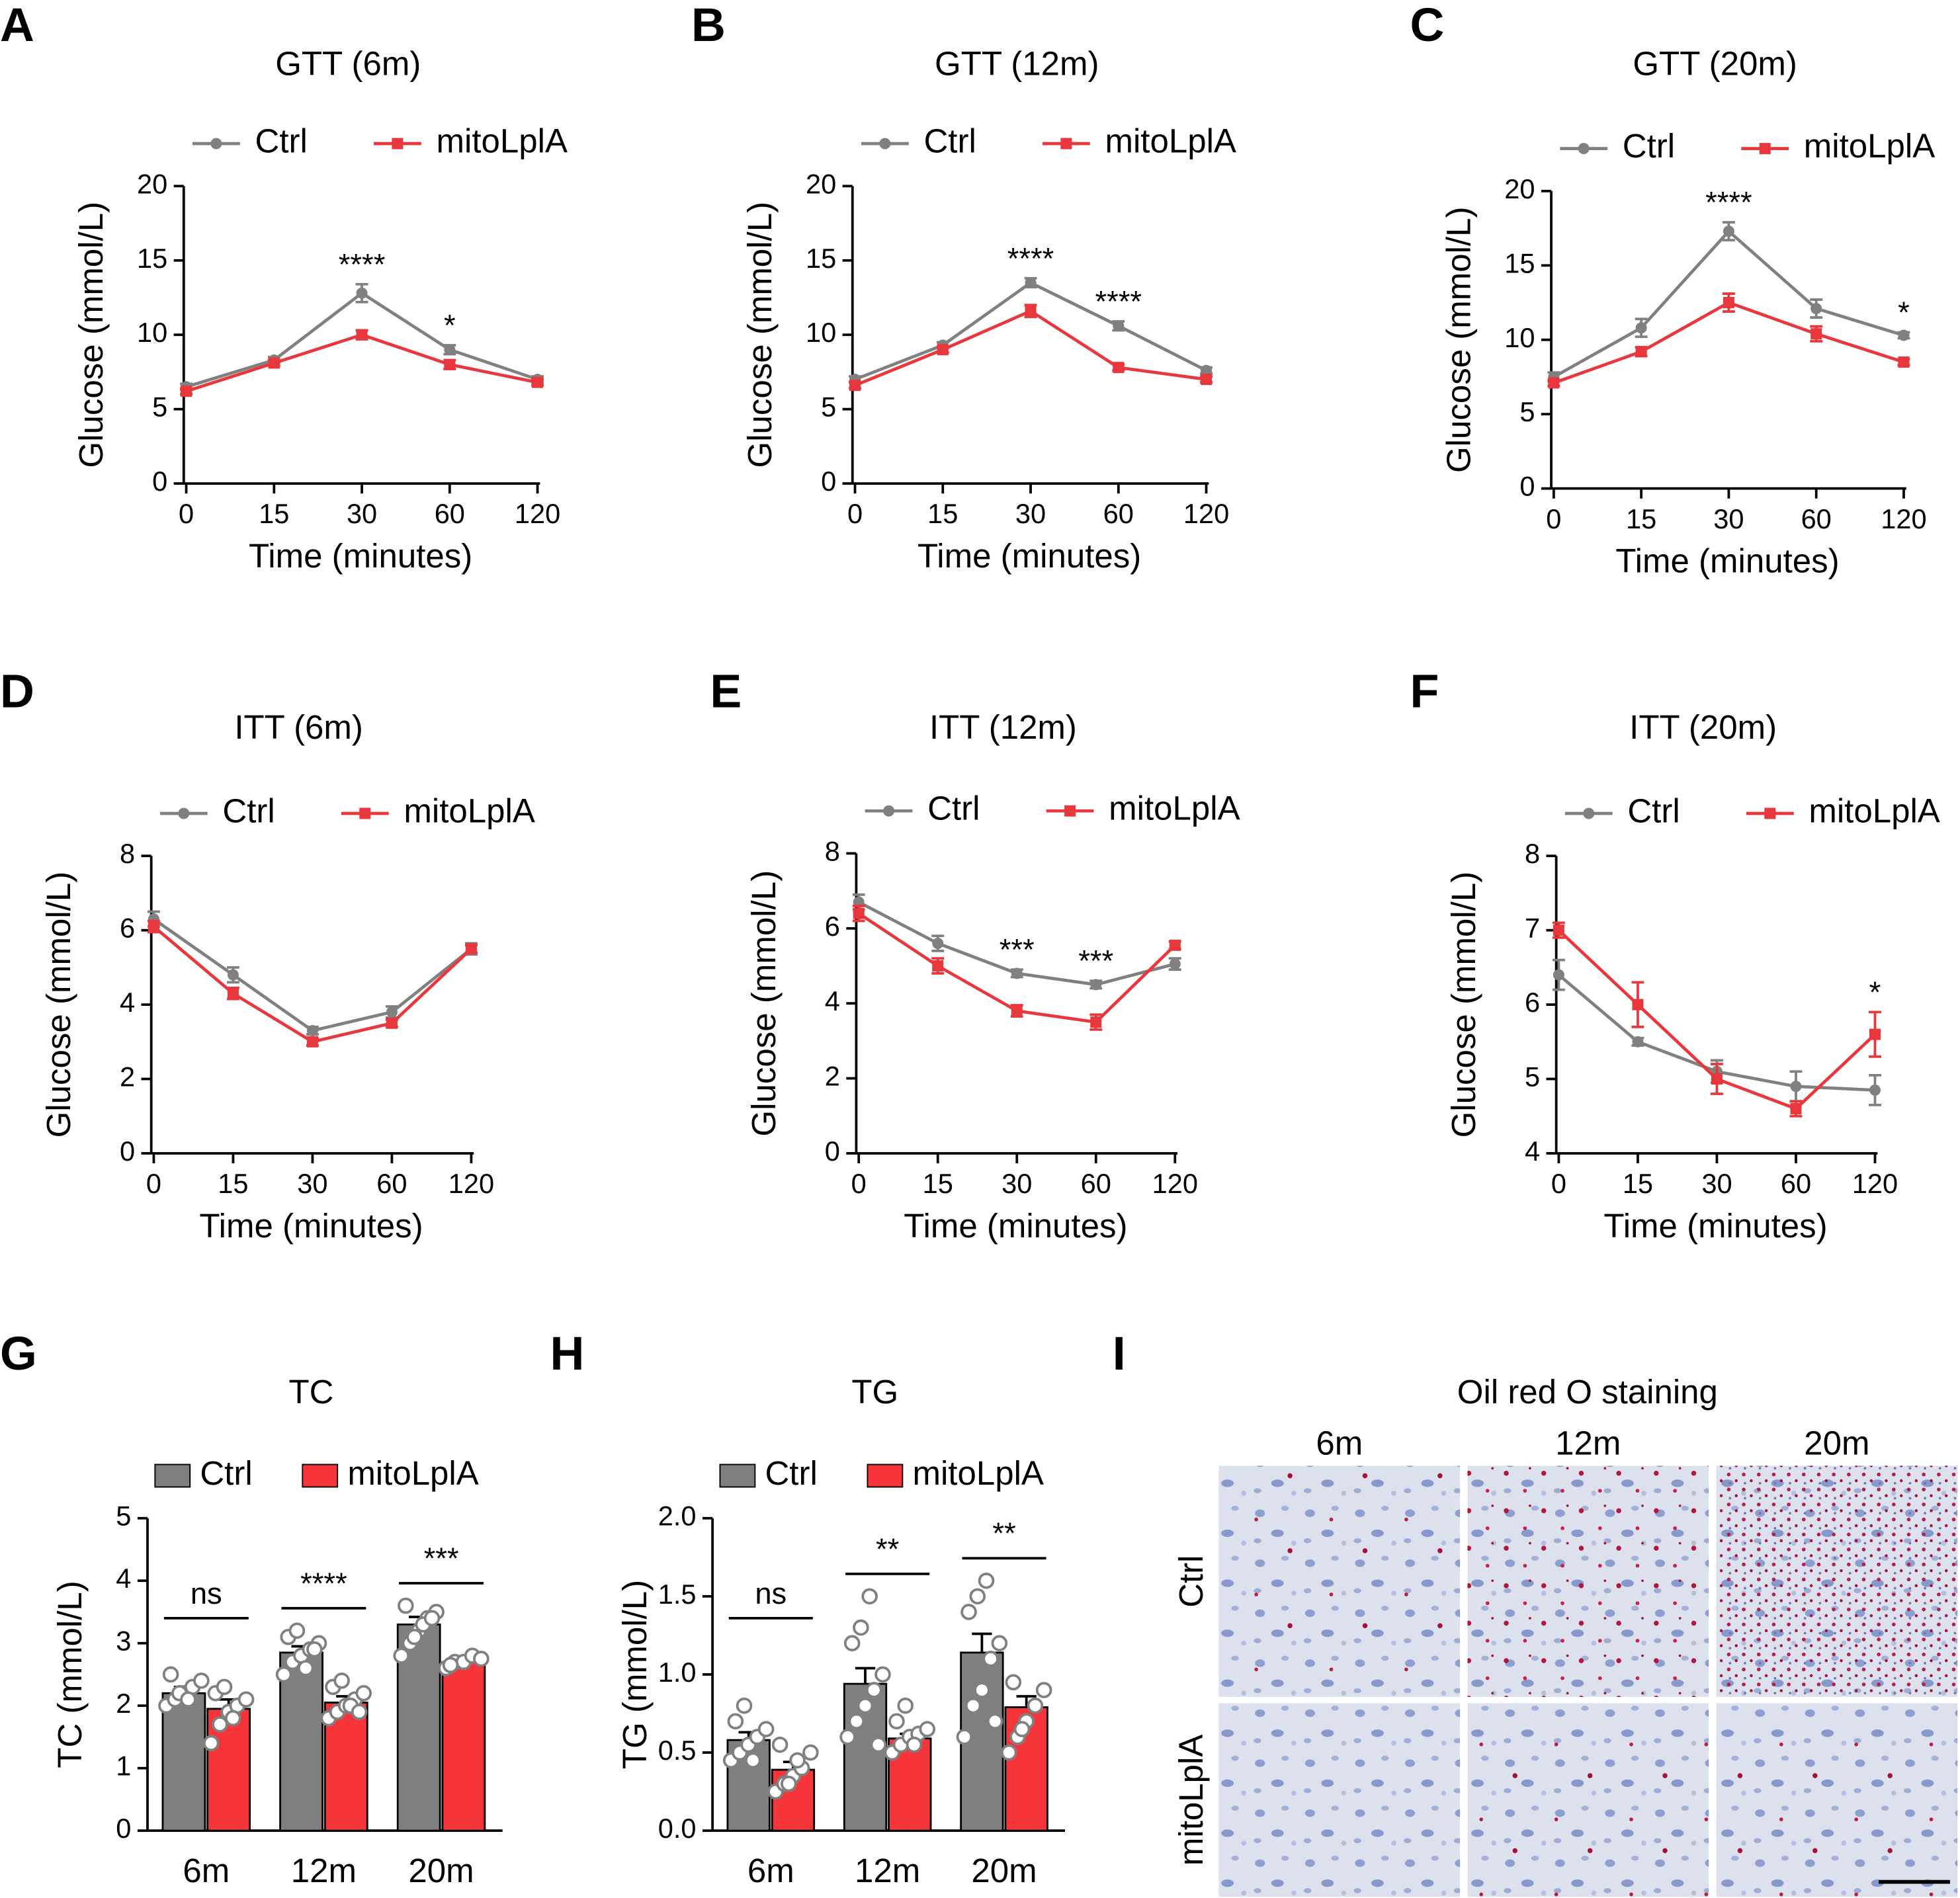  What do you see at coordinates (887, 1870) in the screenshot?
I see `x-tick-label: 12m` at bounding box center [887, 1870].